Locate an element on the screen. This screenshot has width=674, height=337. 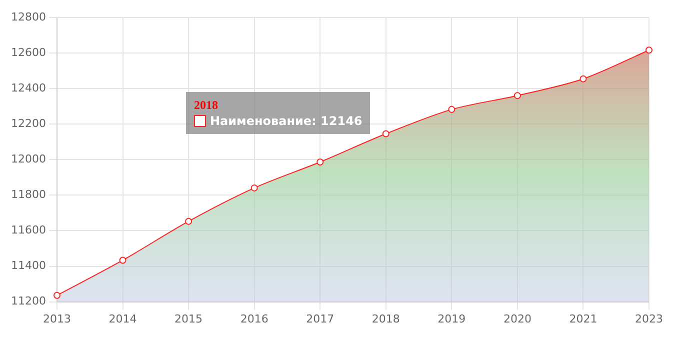
x-tick-label: 2023 is located at coordinates (649, 319).